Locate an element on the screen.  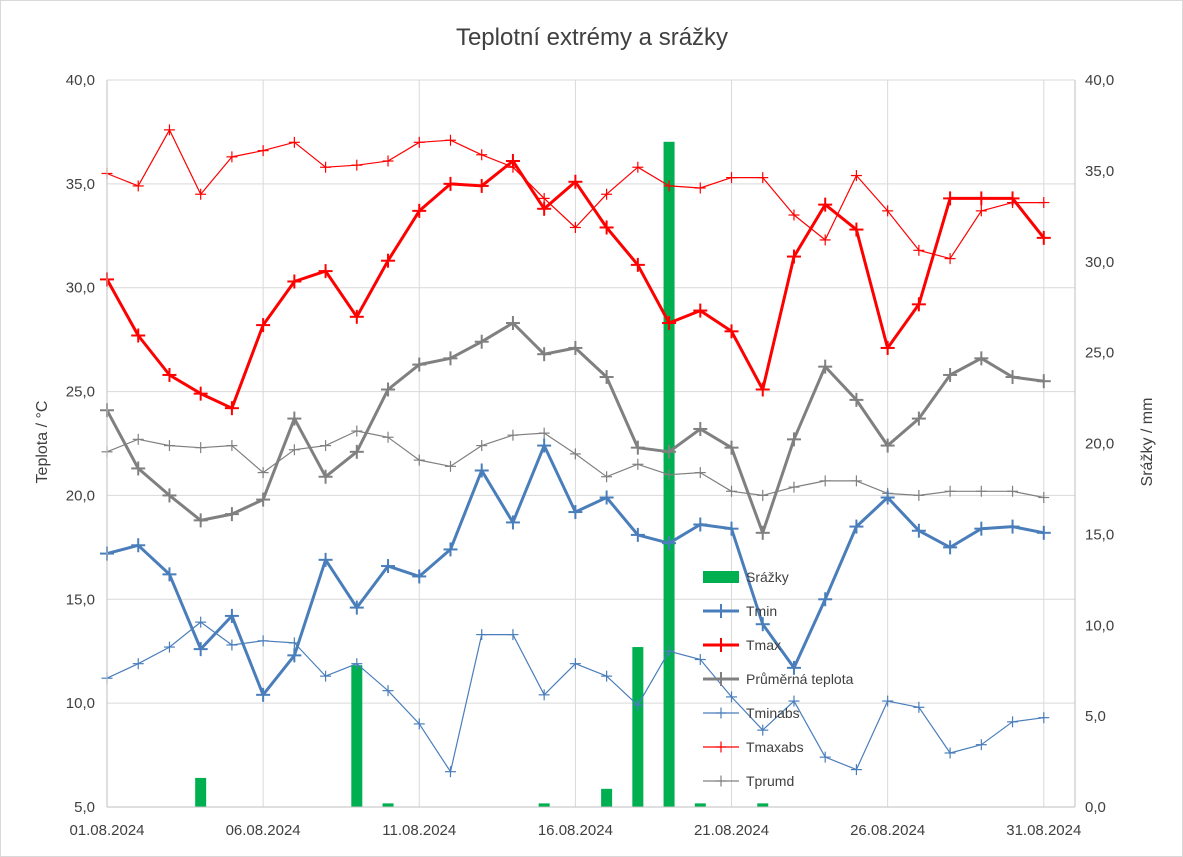
x-tick-label: 21.08.2024 is located at coordinates (731, 830).